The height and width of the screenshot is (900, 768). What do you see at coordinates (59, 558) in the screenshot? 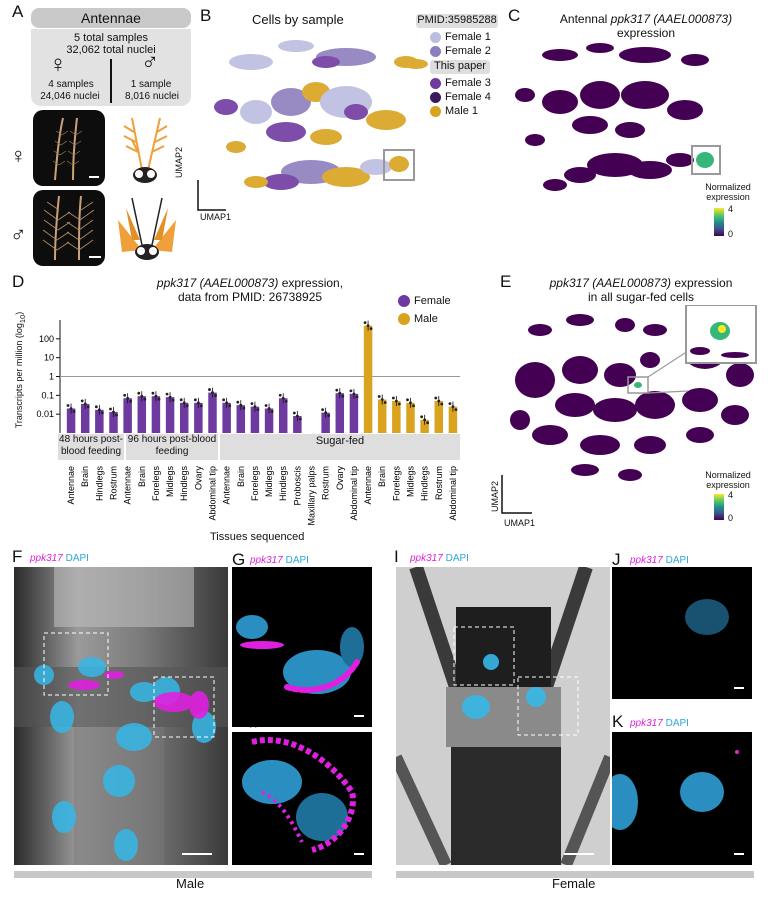
I see `header-f: ppk317 DAPI` at bounding box center [59, 558].